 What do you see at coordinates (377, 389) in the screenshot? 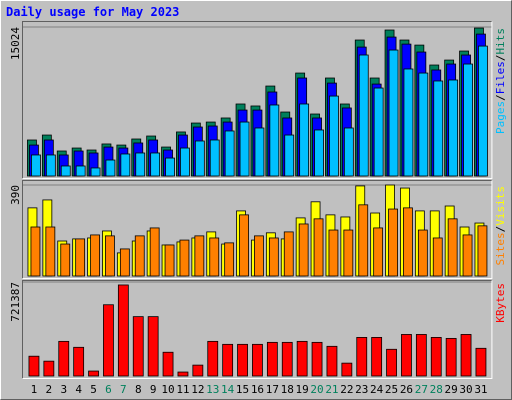
I see `x-tick-label: 24` at bounding box center [377, 389].